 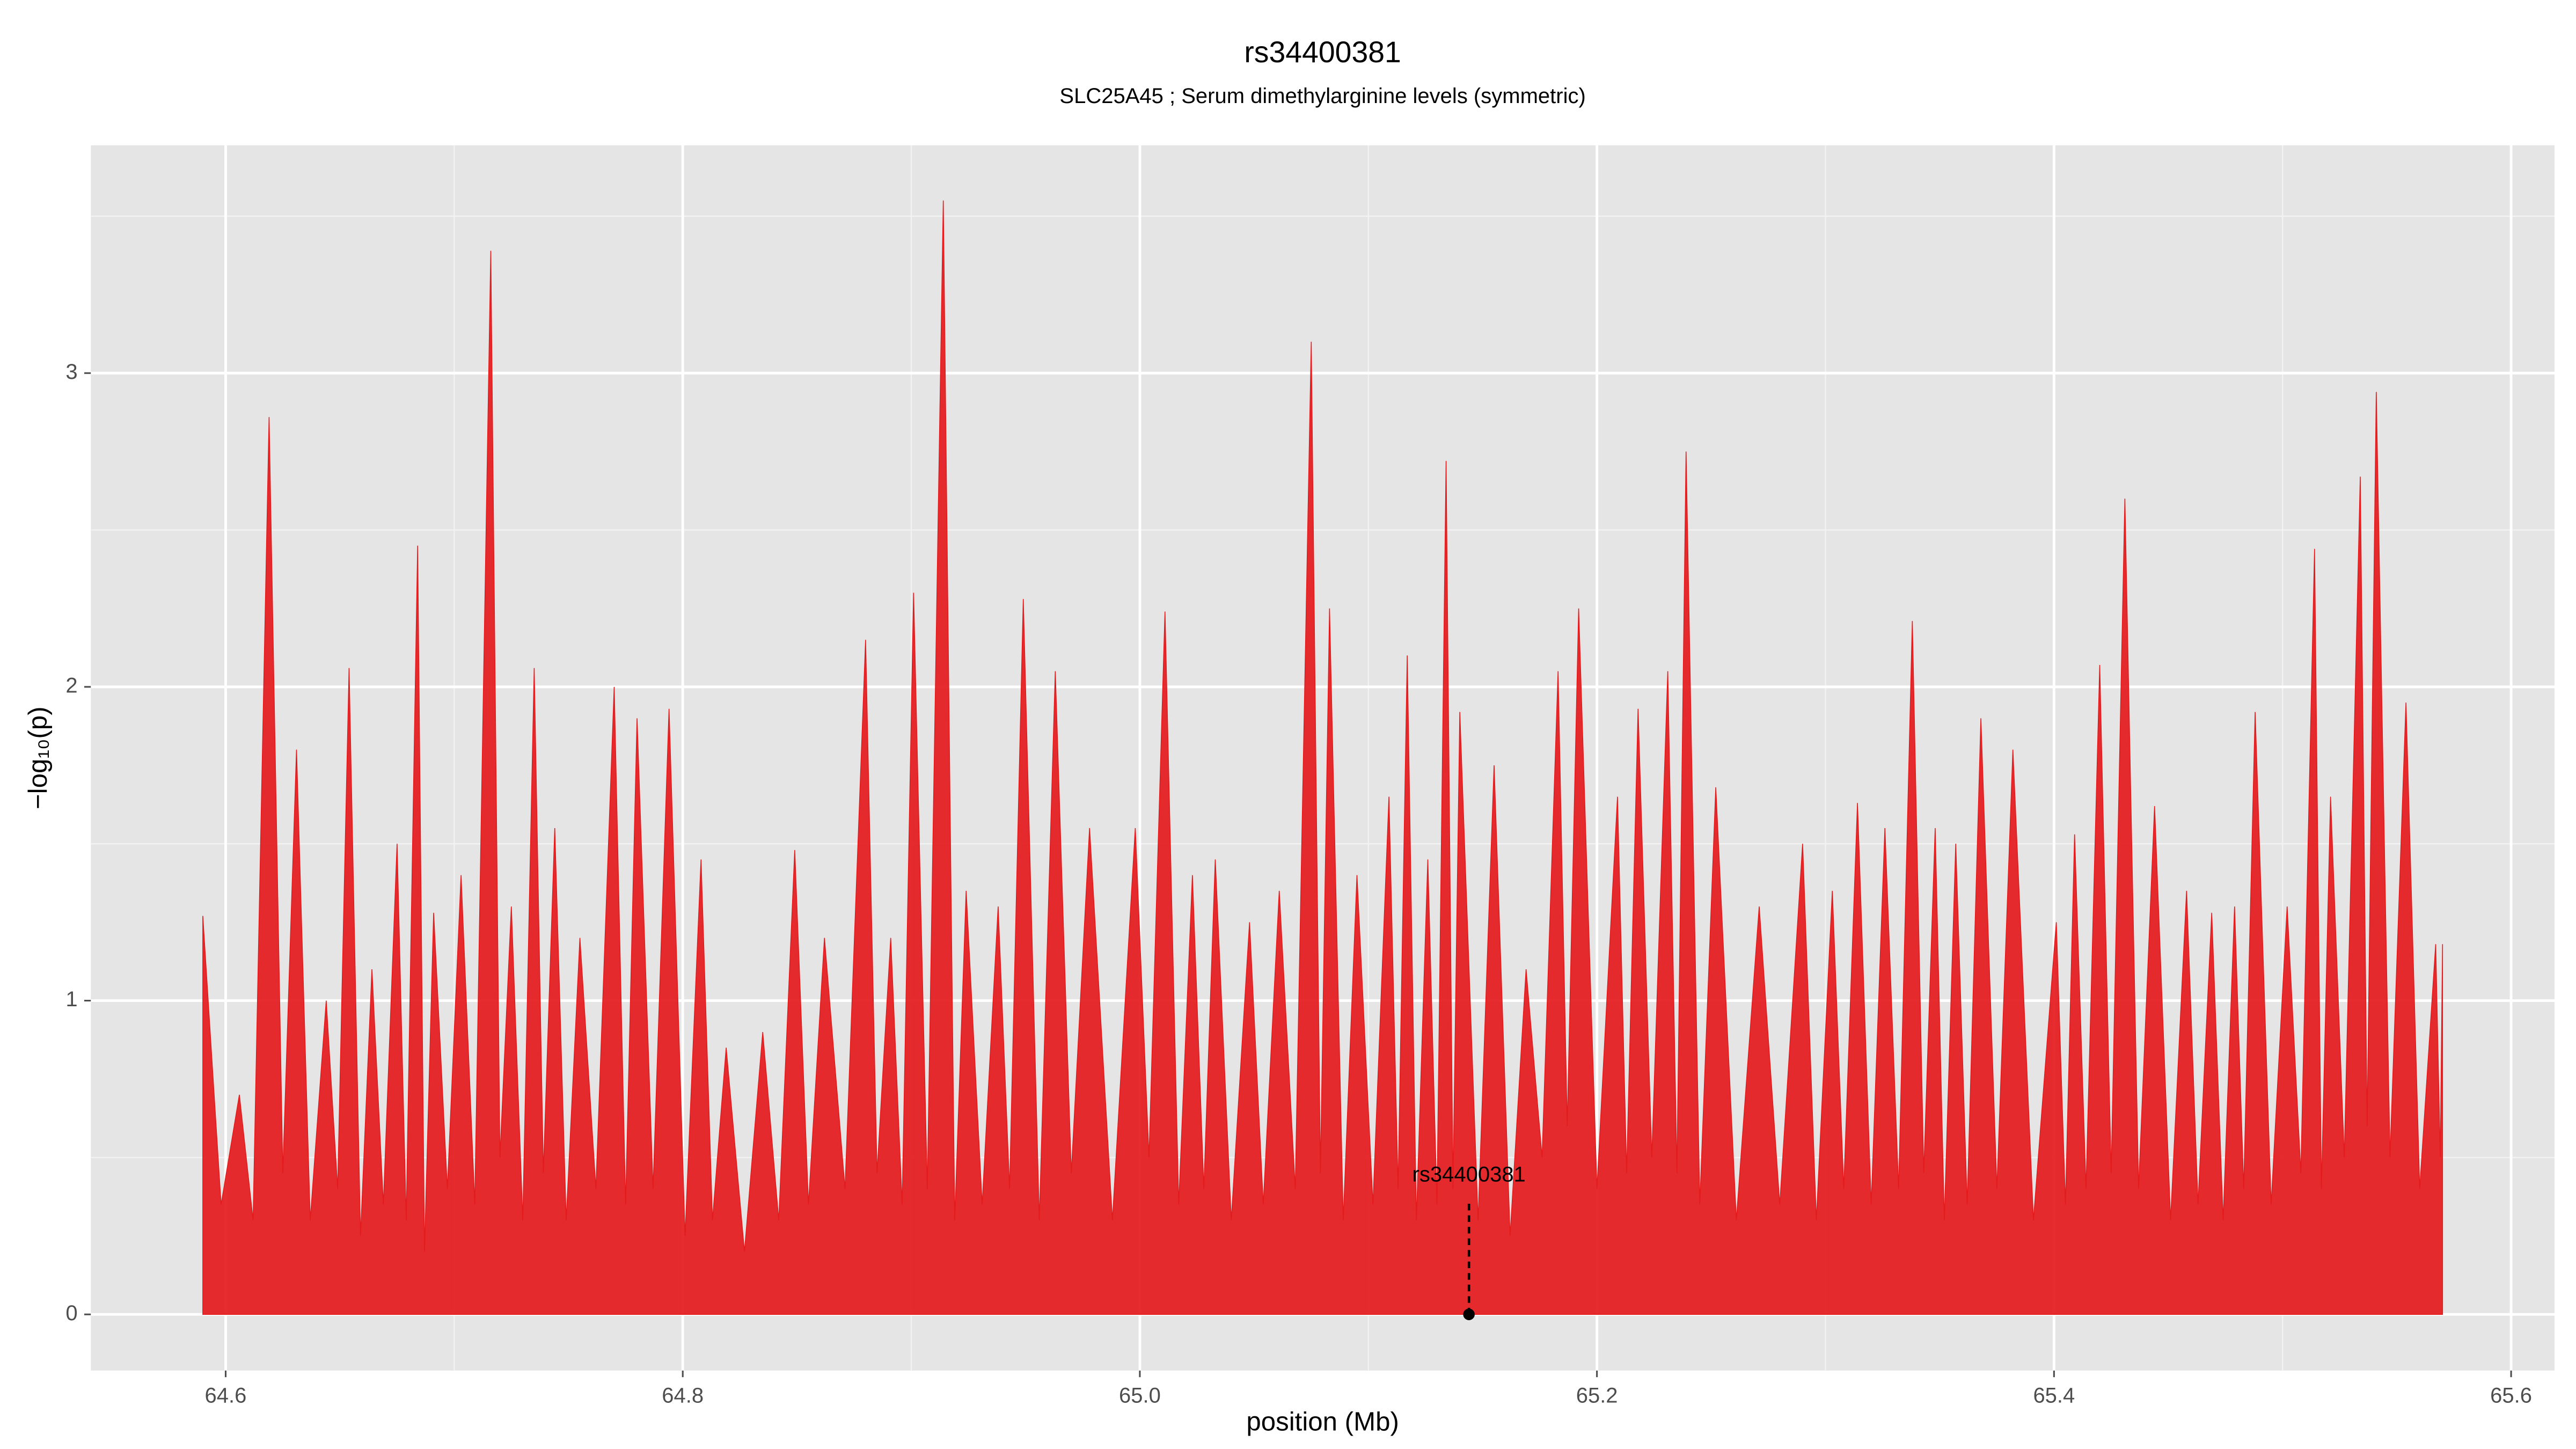 I want to click on y-axis-label: −log₁₀(p), so click(x=38, y=757).